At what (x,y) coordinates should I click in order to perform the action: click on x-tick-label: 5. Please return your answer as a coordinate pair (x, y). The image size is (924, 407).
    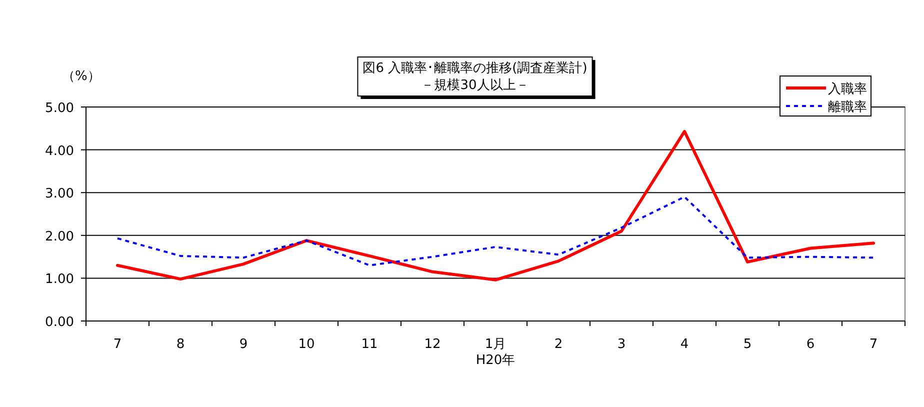
    Looking at the image, I should click on (747, 344).